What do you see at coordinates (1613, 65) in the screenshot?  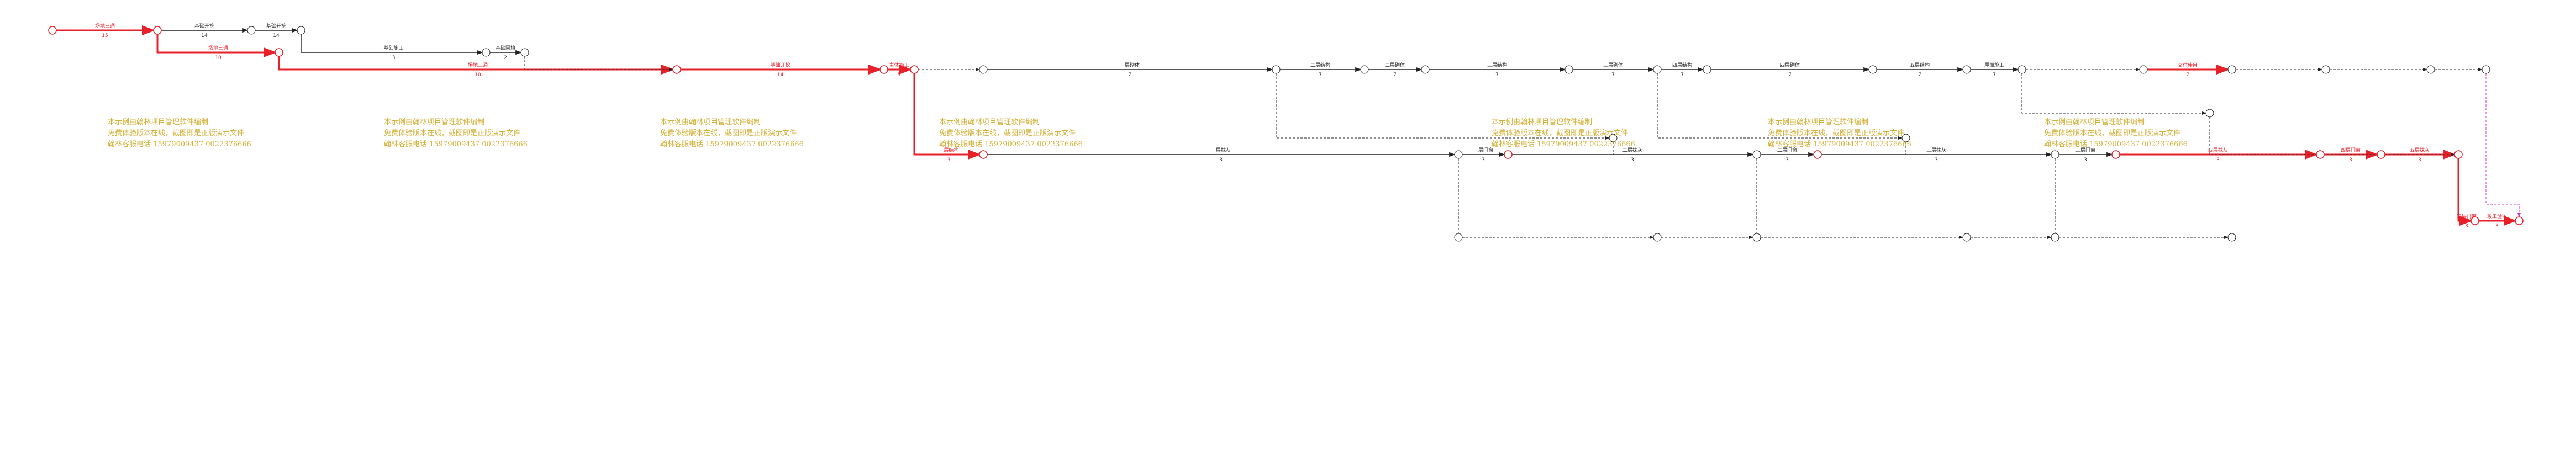 I see `activity-label: 三层砌体` at bounding box center [1613, 65].